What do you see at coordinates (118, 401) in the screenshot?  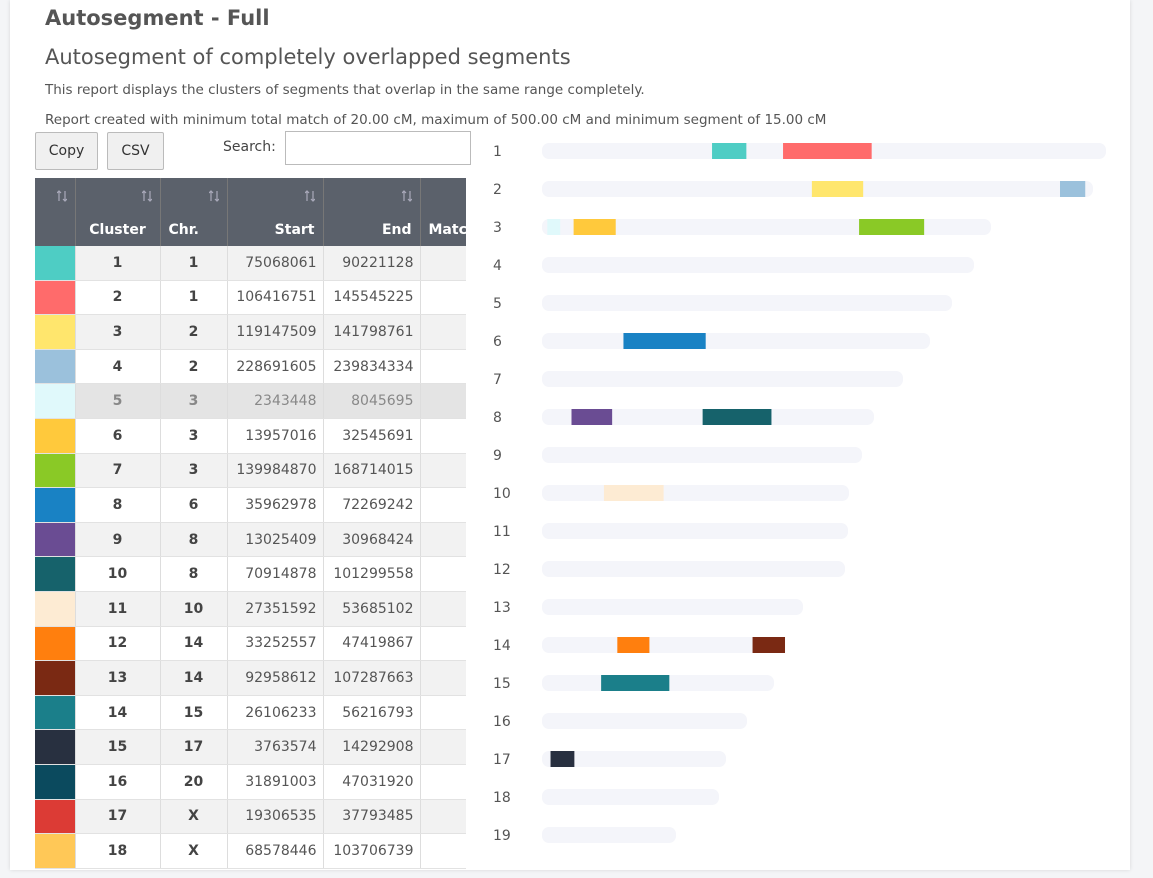 I see `cluster-cell: 5` at bounding box center [118, 401].